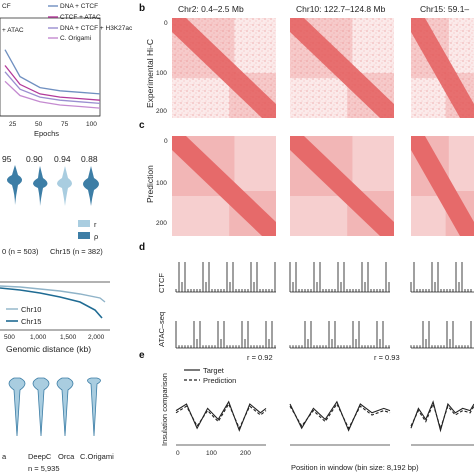 Image resolution: width=474 pixels, height=474 pixels. Describe the element at coordinates (41, 407) in the screenshot. I see `violin-deepc` at that location.